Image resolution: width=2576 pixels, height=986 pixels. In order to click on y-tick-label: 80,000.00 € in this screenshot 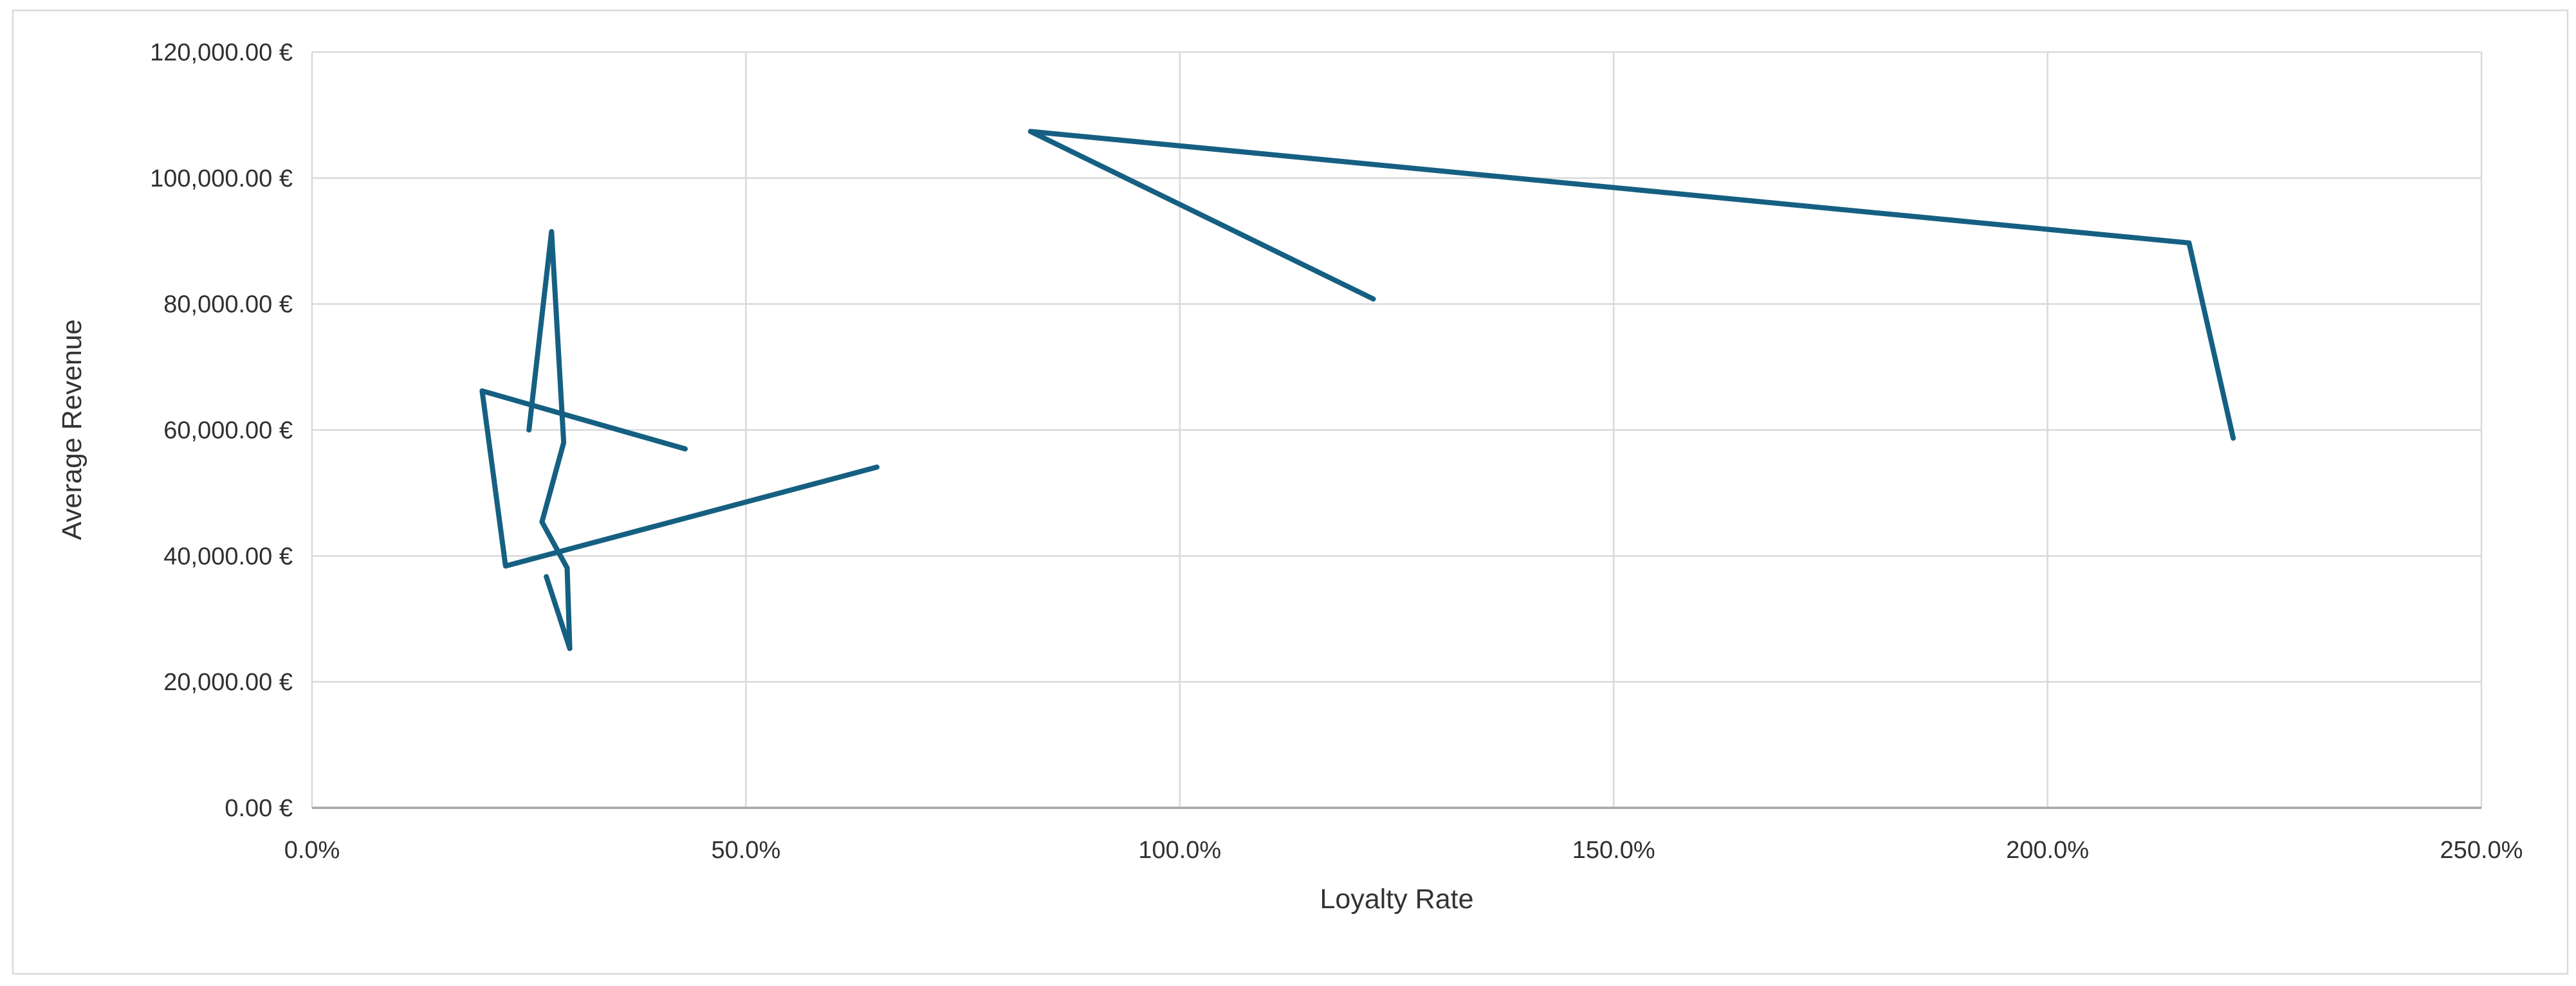, I will do `click(228, 304)`.